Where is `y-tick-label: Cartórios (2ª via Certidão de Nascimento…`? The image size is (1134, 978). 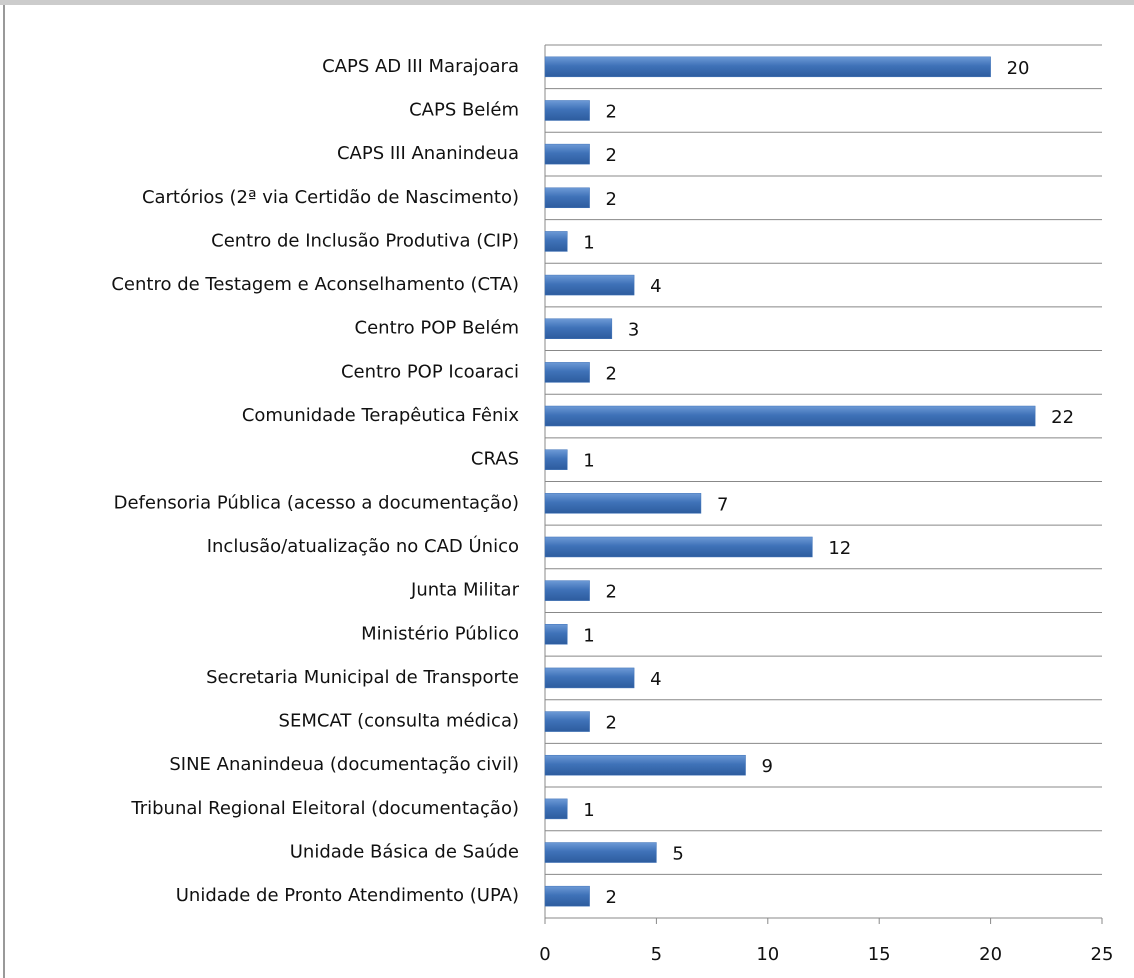 y-tick-label: Cartórios (2ª via Certidão de Nascimento… is located at coordinates (330, 197).